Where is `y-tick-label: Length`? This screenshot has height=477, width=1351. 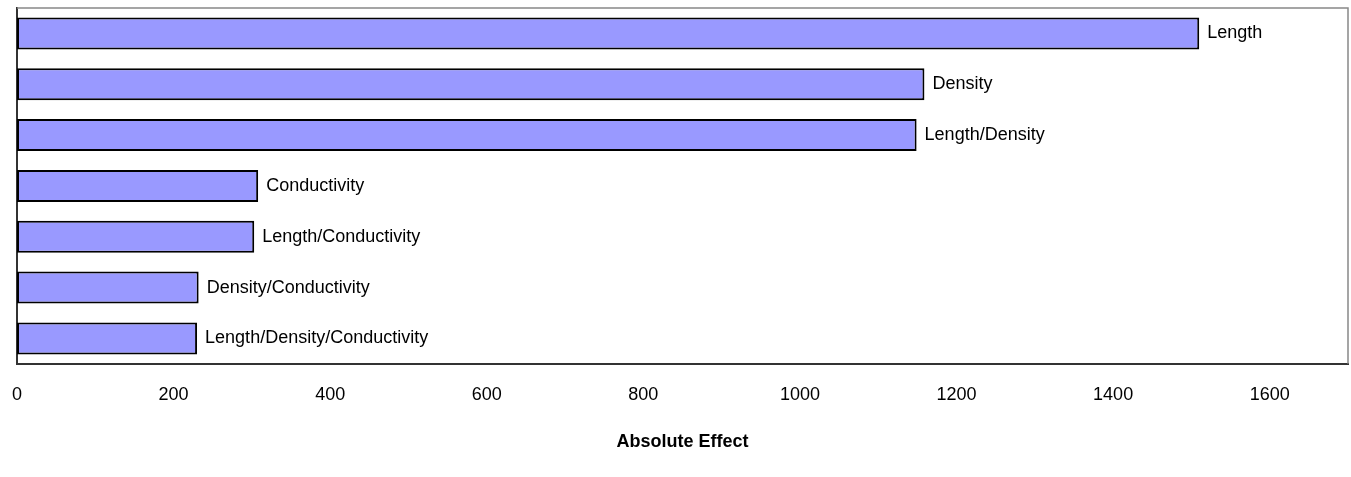 y-tick-label: Length is located at coordinates (1235, 32).